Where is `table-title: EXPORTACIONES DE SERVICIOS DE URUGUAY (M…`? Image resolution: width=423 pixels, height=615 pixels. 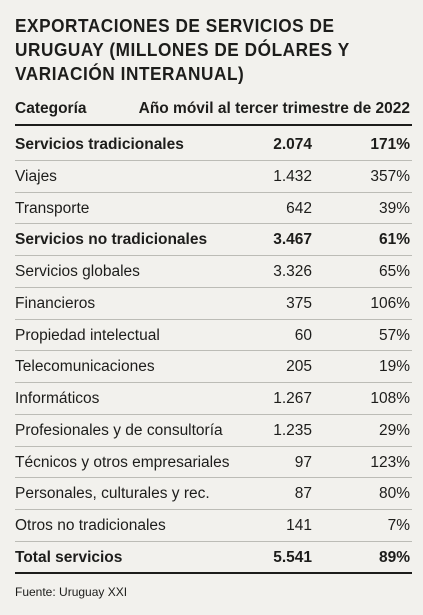
table-title: EXPORTACIONES DE SERVICIOS DE URUGUAY (M… is located at coordinates (182, 49).